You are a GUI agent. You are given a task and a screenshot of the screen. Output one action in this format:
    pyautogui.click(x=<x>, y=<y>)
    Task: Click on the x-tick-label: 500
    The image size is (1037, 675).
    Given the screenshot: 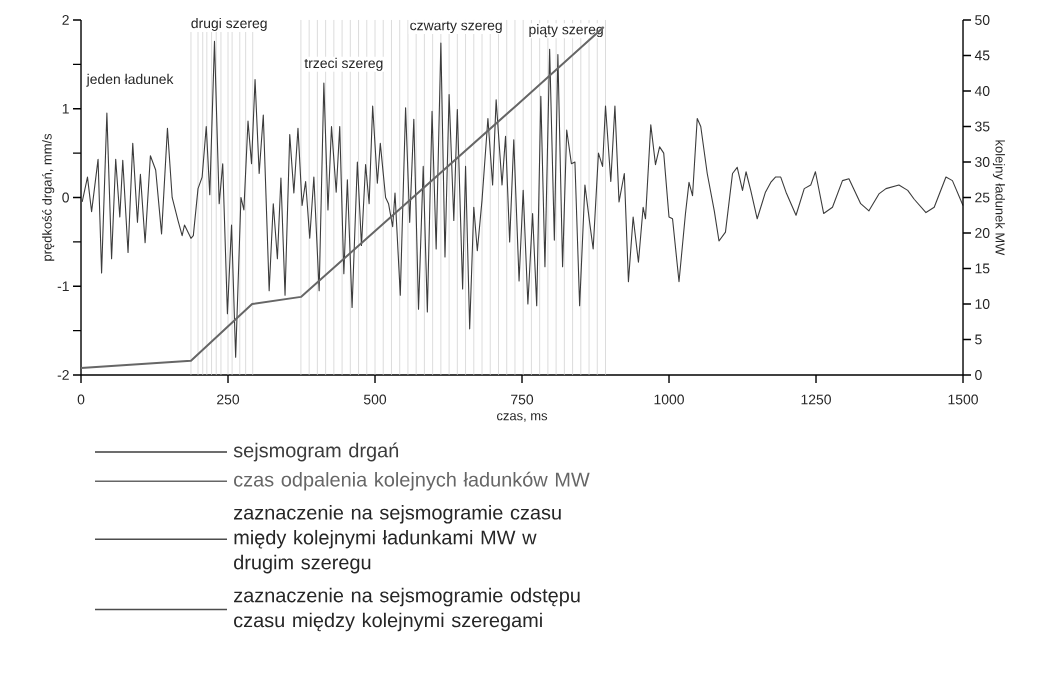 What is the action you would take?
    pyautogui.click(x=375, y=399)
    